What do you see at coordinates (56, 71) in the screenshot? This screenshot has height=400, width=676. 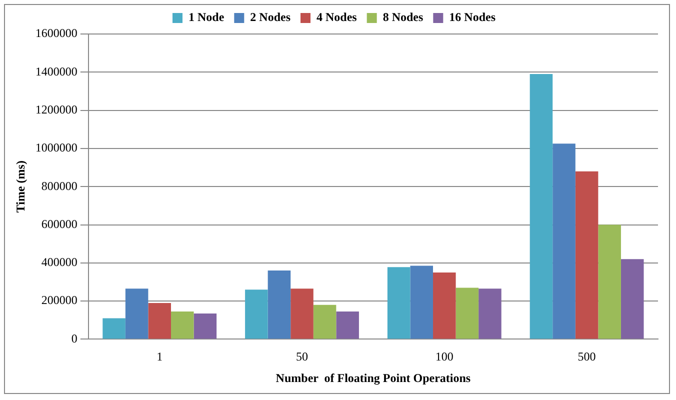 I see `y-tick-label: 1400000` at bounding box center [56, 71].